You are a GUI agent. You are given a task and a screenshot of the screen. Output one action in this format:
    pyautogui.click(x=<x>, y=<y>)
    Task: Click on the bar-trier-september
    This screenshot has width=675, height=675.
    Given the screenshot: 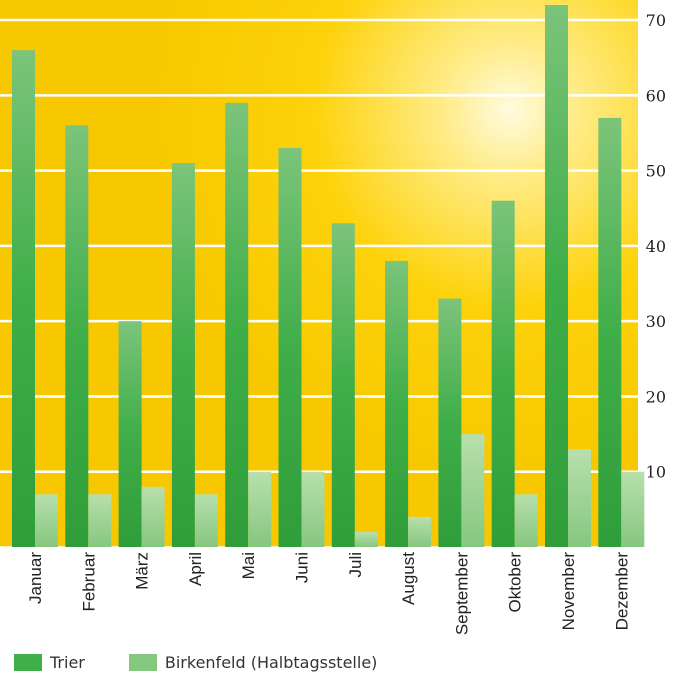 What is the action you would take?
    pyautogui.click(x=450, y=422)
    